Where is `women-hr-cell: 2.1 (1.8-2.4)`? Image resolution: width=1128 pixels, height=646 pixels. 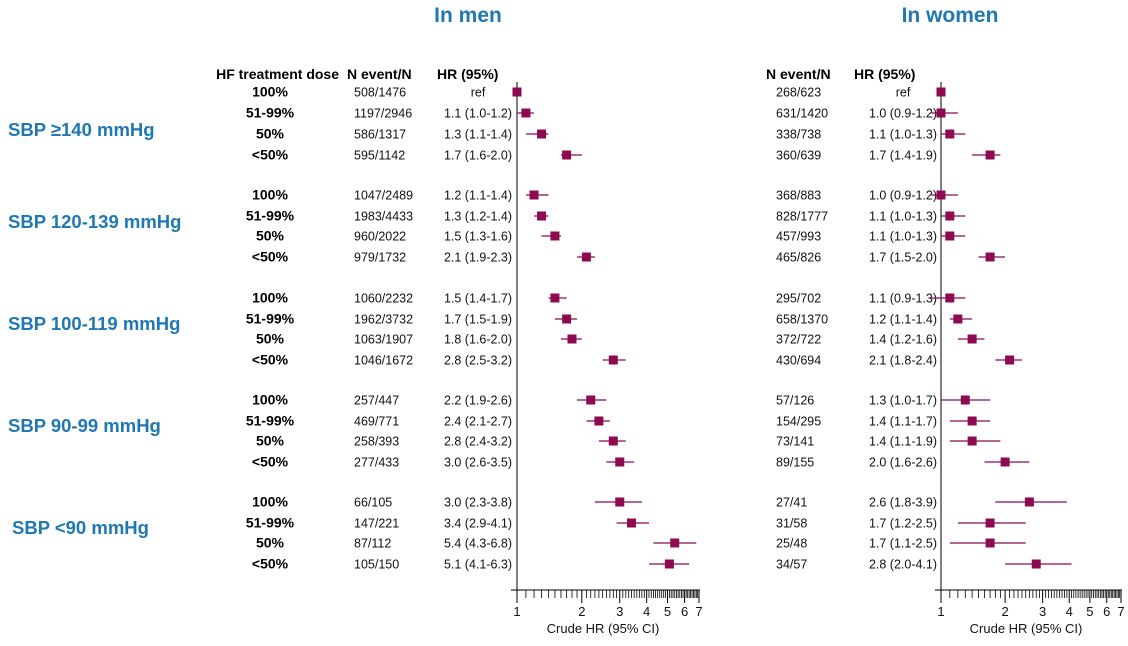 women-hr-cell: 2.1 (1.8-2.4) is located at coordinates (903, 361).